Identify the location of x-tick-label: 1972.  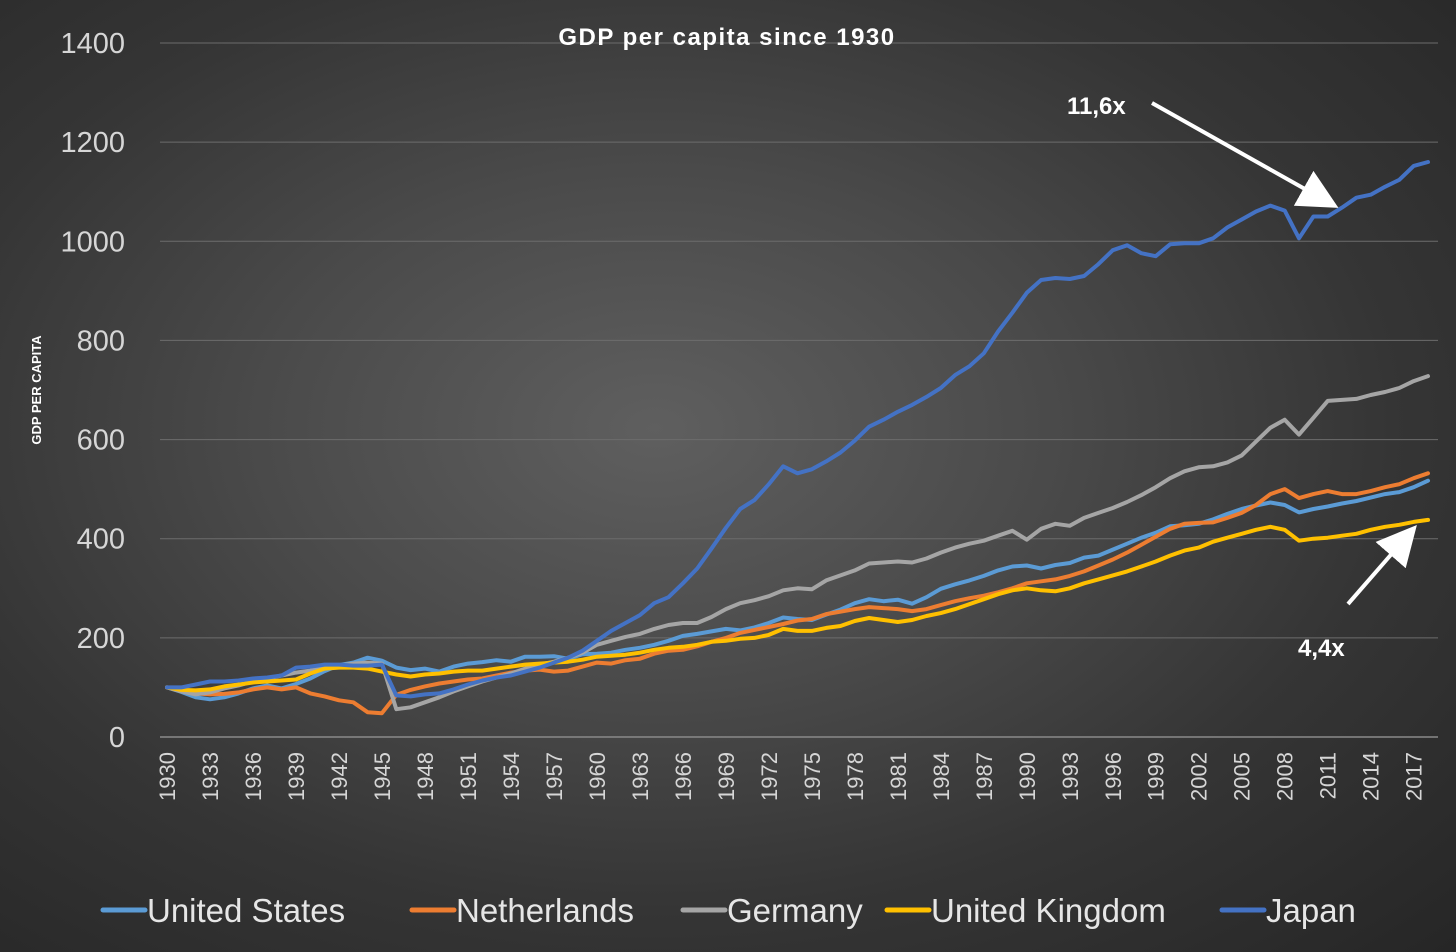
(769, 776).